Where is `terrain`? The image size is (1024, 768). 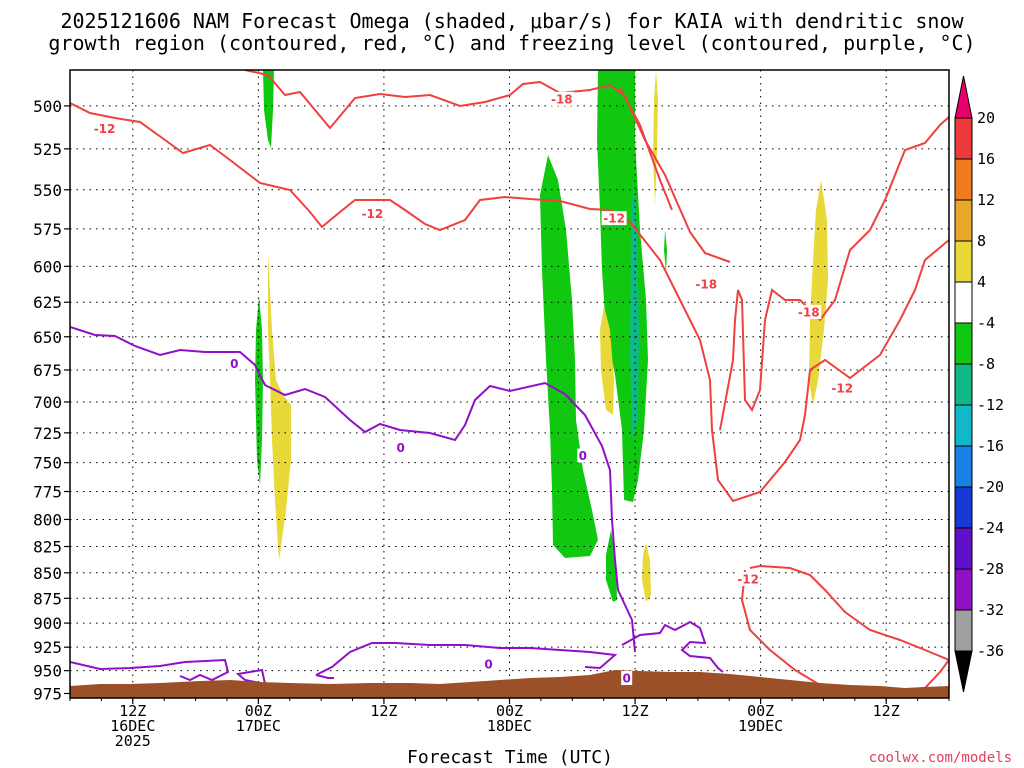 terrain is located at coordinates (509, 684).